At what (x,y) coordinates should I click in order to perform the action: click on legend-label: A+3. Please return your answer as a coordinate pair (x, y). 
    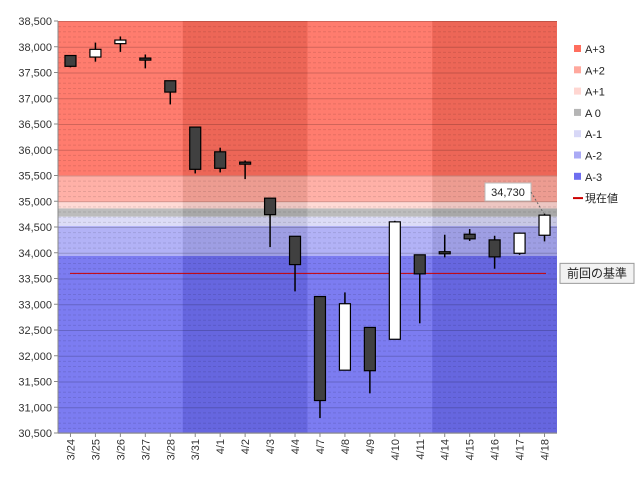
    Looking at the image, I should click on (595, 50).